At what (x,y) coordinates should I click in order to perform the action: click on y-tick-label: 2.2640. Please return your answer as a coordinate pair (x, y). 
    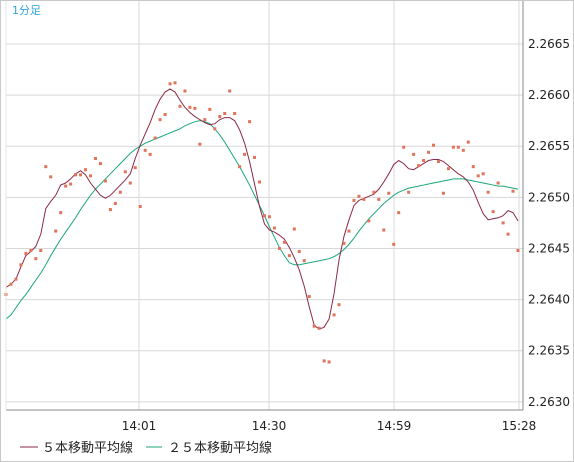
    Looking at the image, I should click on (549, 300).